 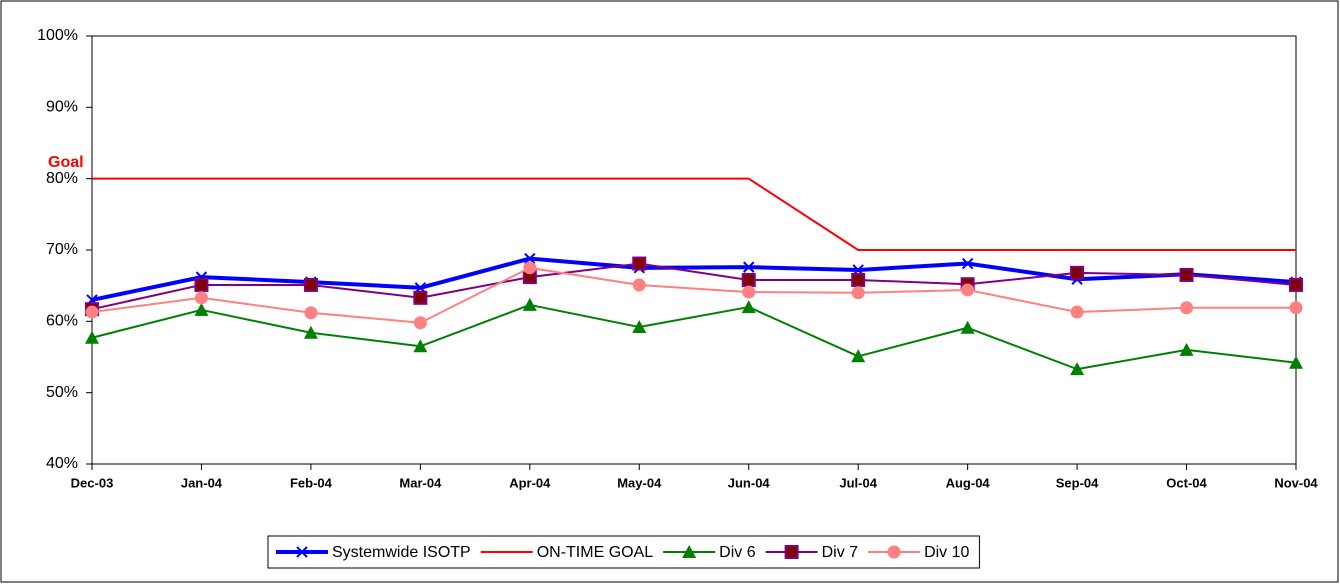 What do you see at coordinates (202, 482) in the screenshot?
I see `x-tick-label: Jan-04` at bounding box center [202, 482].